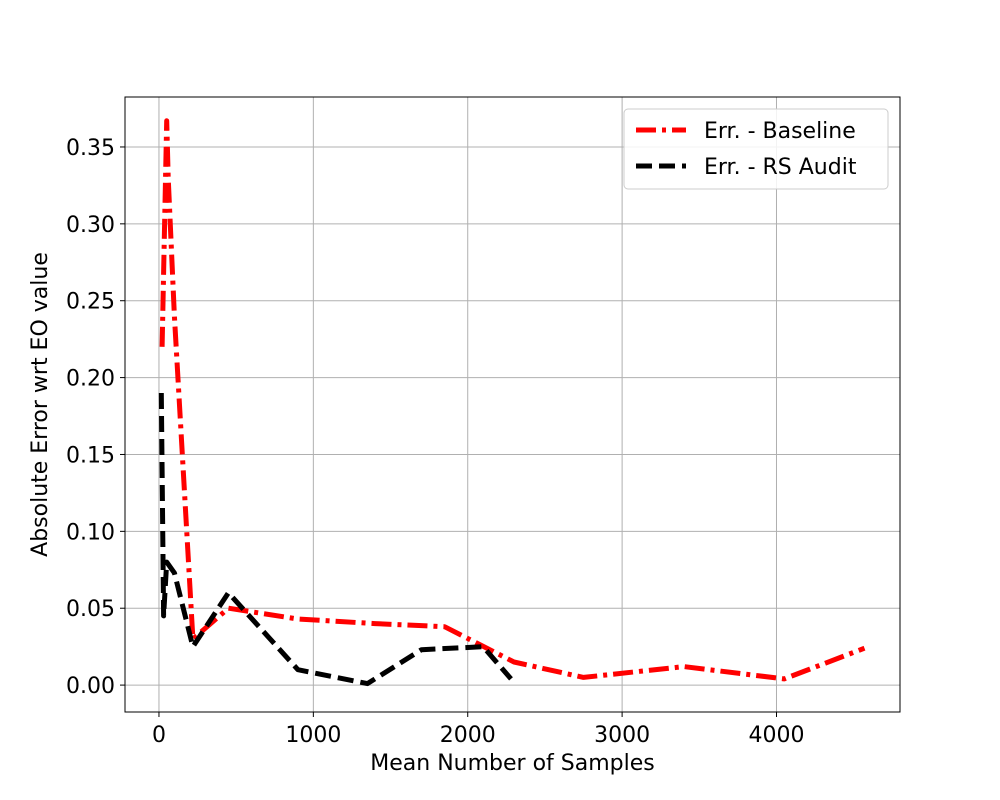 This screenshot has width=1000, height=800. Describe the element at coordinates (780, 167) in the screenshot. I see `legend-label-rs-audit: Err. - RS Audit` at that location.